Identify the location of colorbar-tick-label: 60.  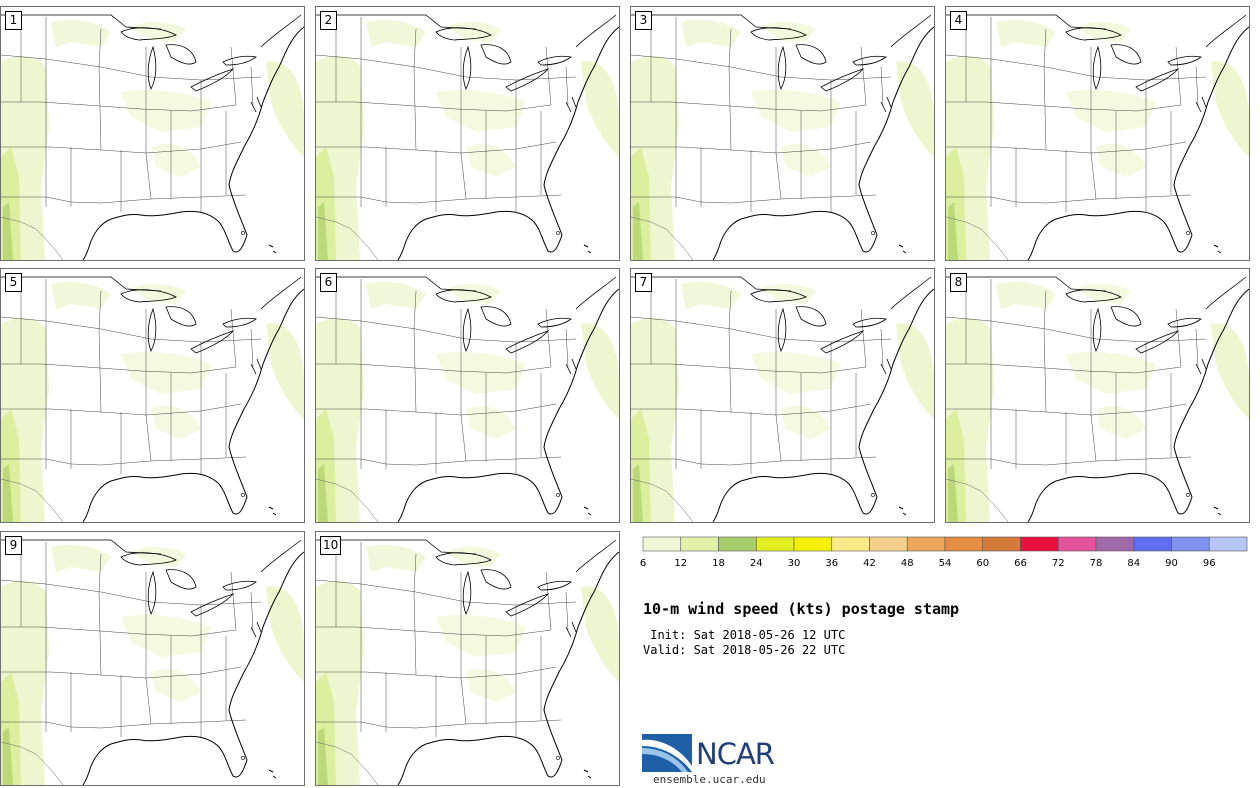
(983, 563).